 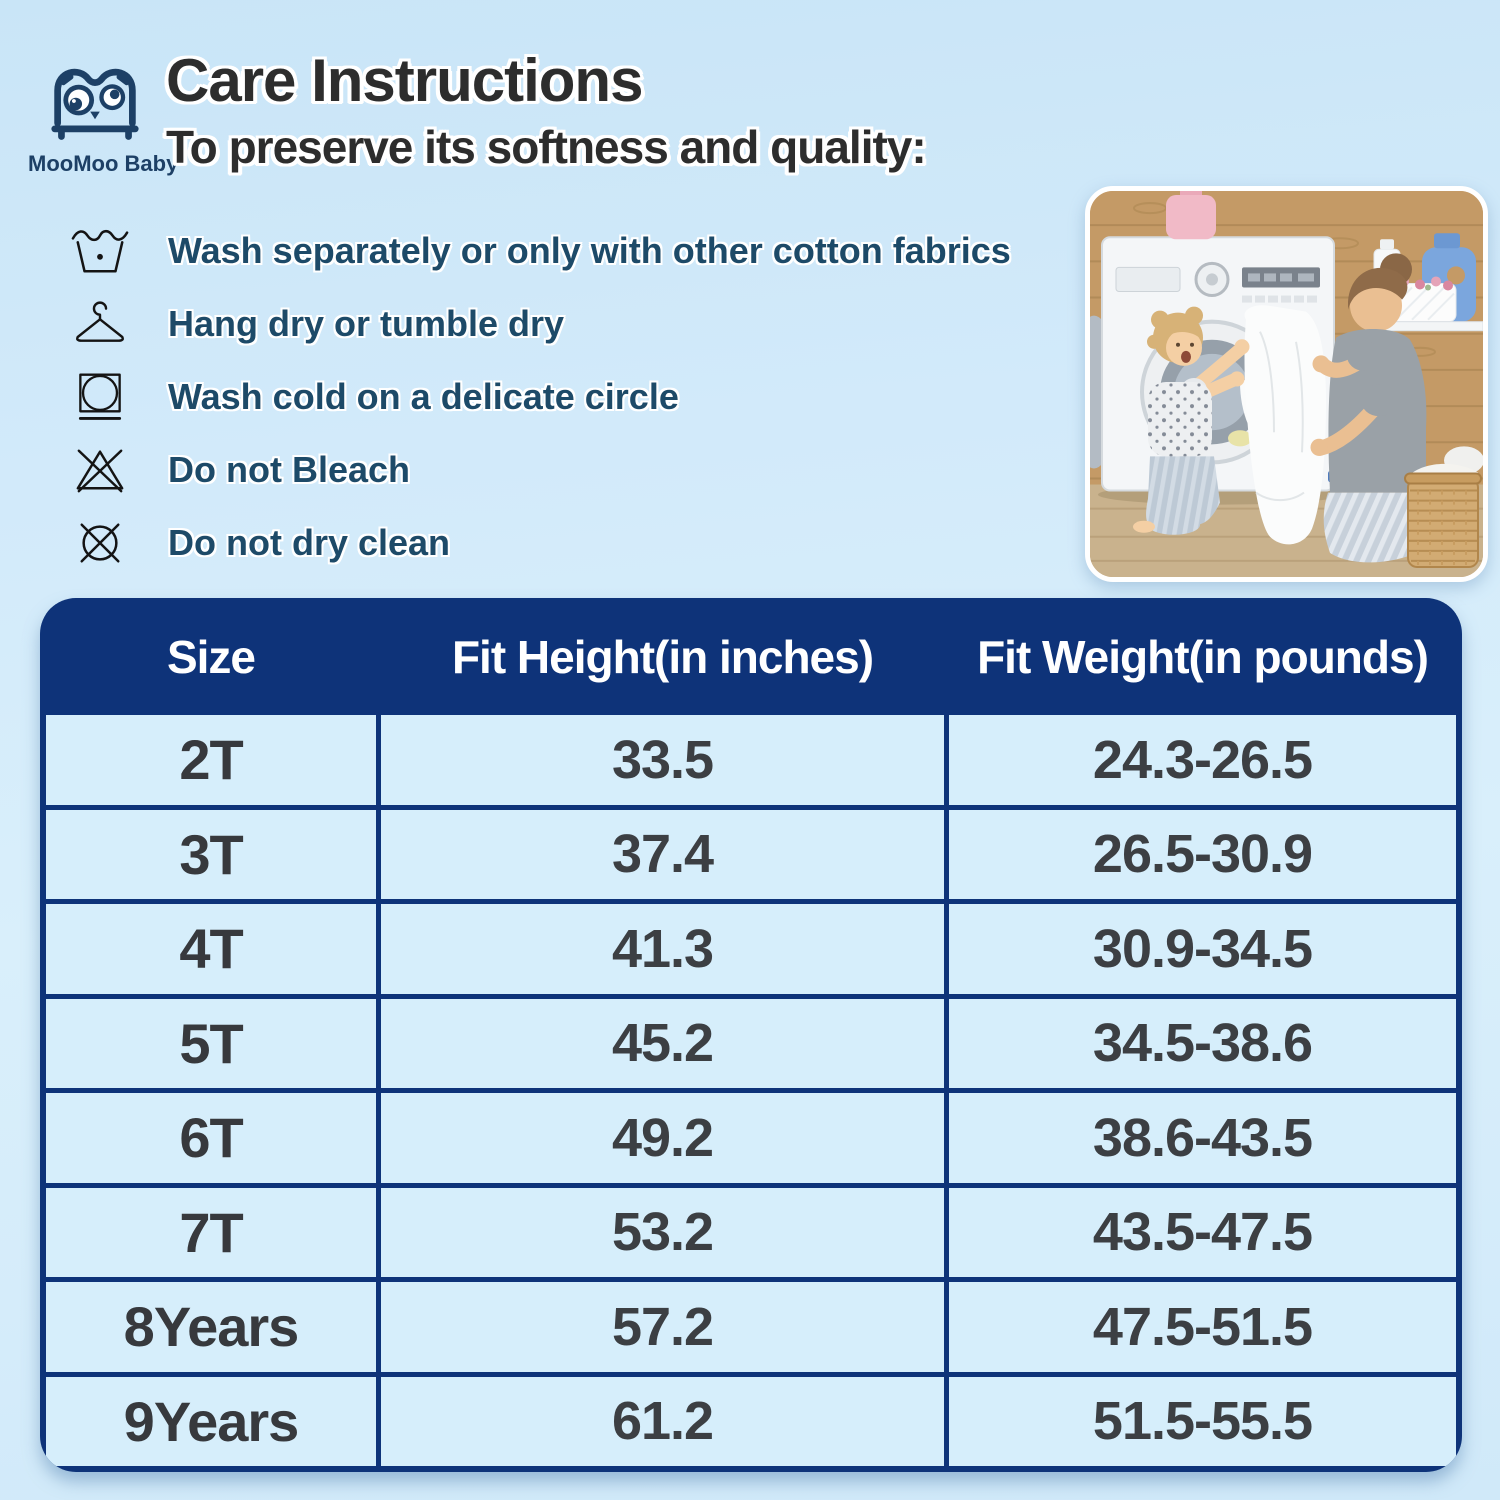 What do you see at coordinates (662, 1421) in the screenshot?
I see `table-cell-height: 61.2` at bounding box center [662, 1421].